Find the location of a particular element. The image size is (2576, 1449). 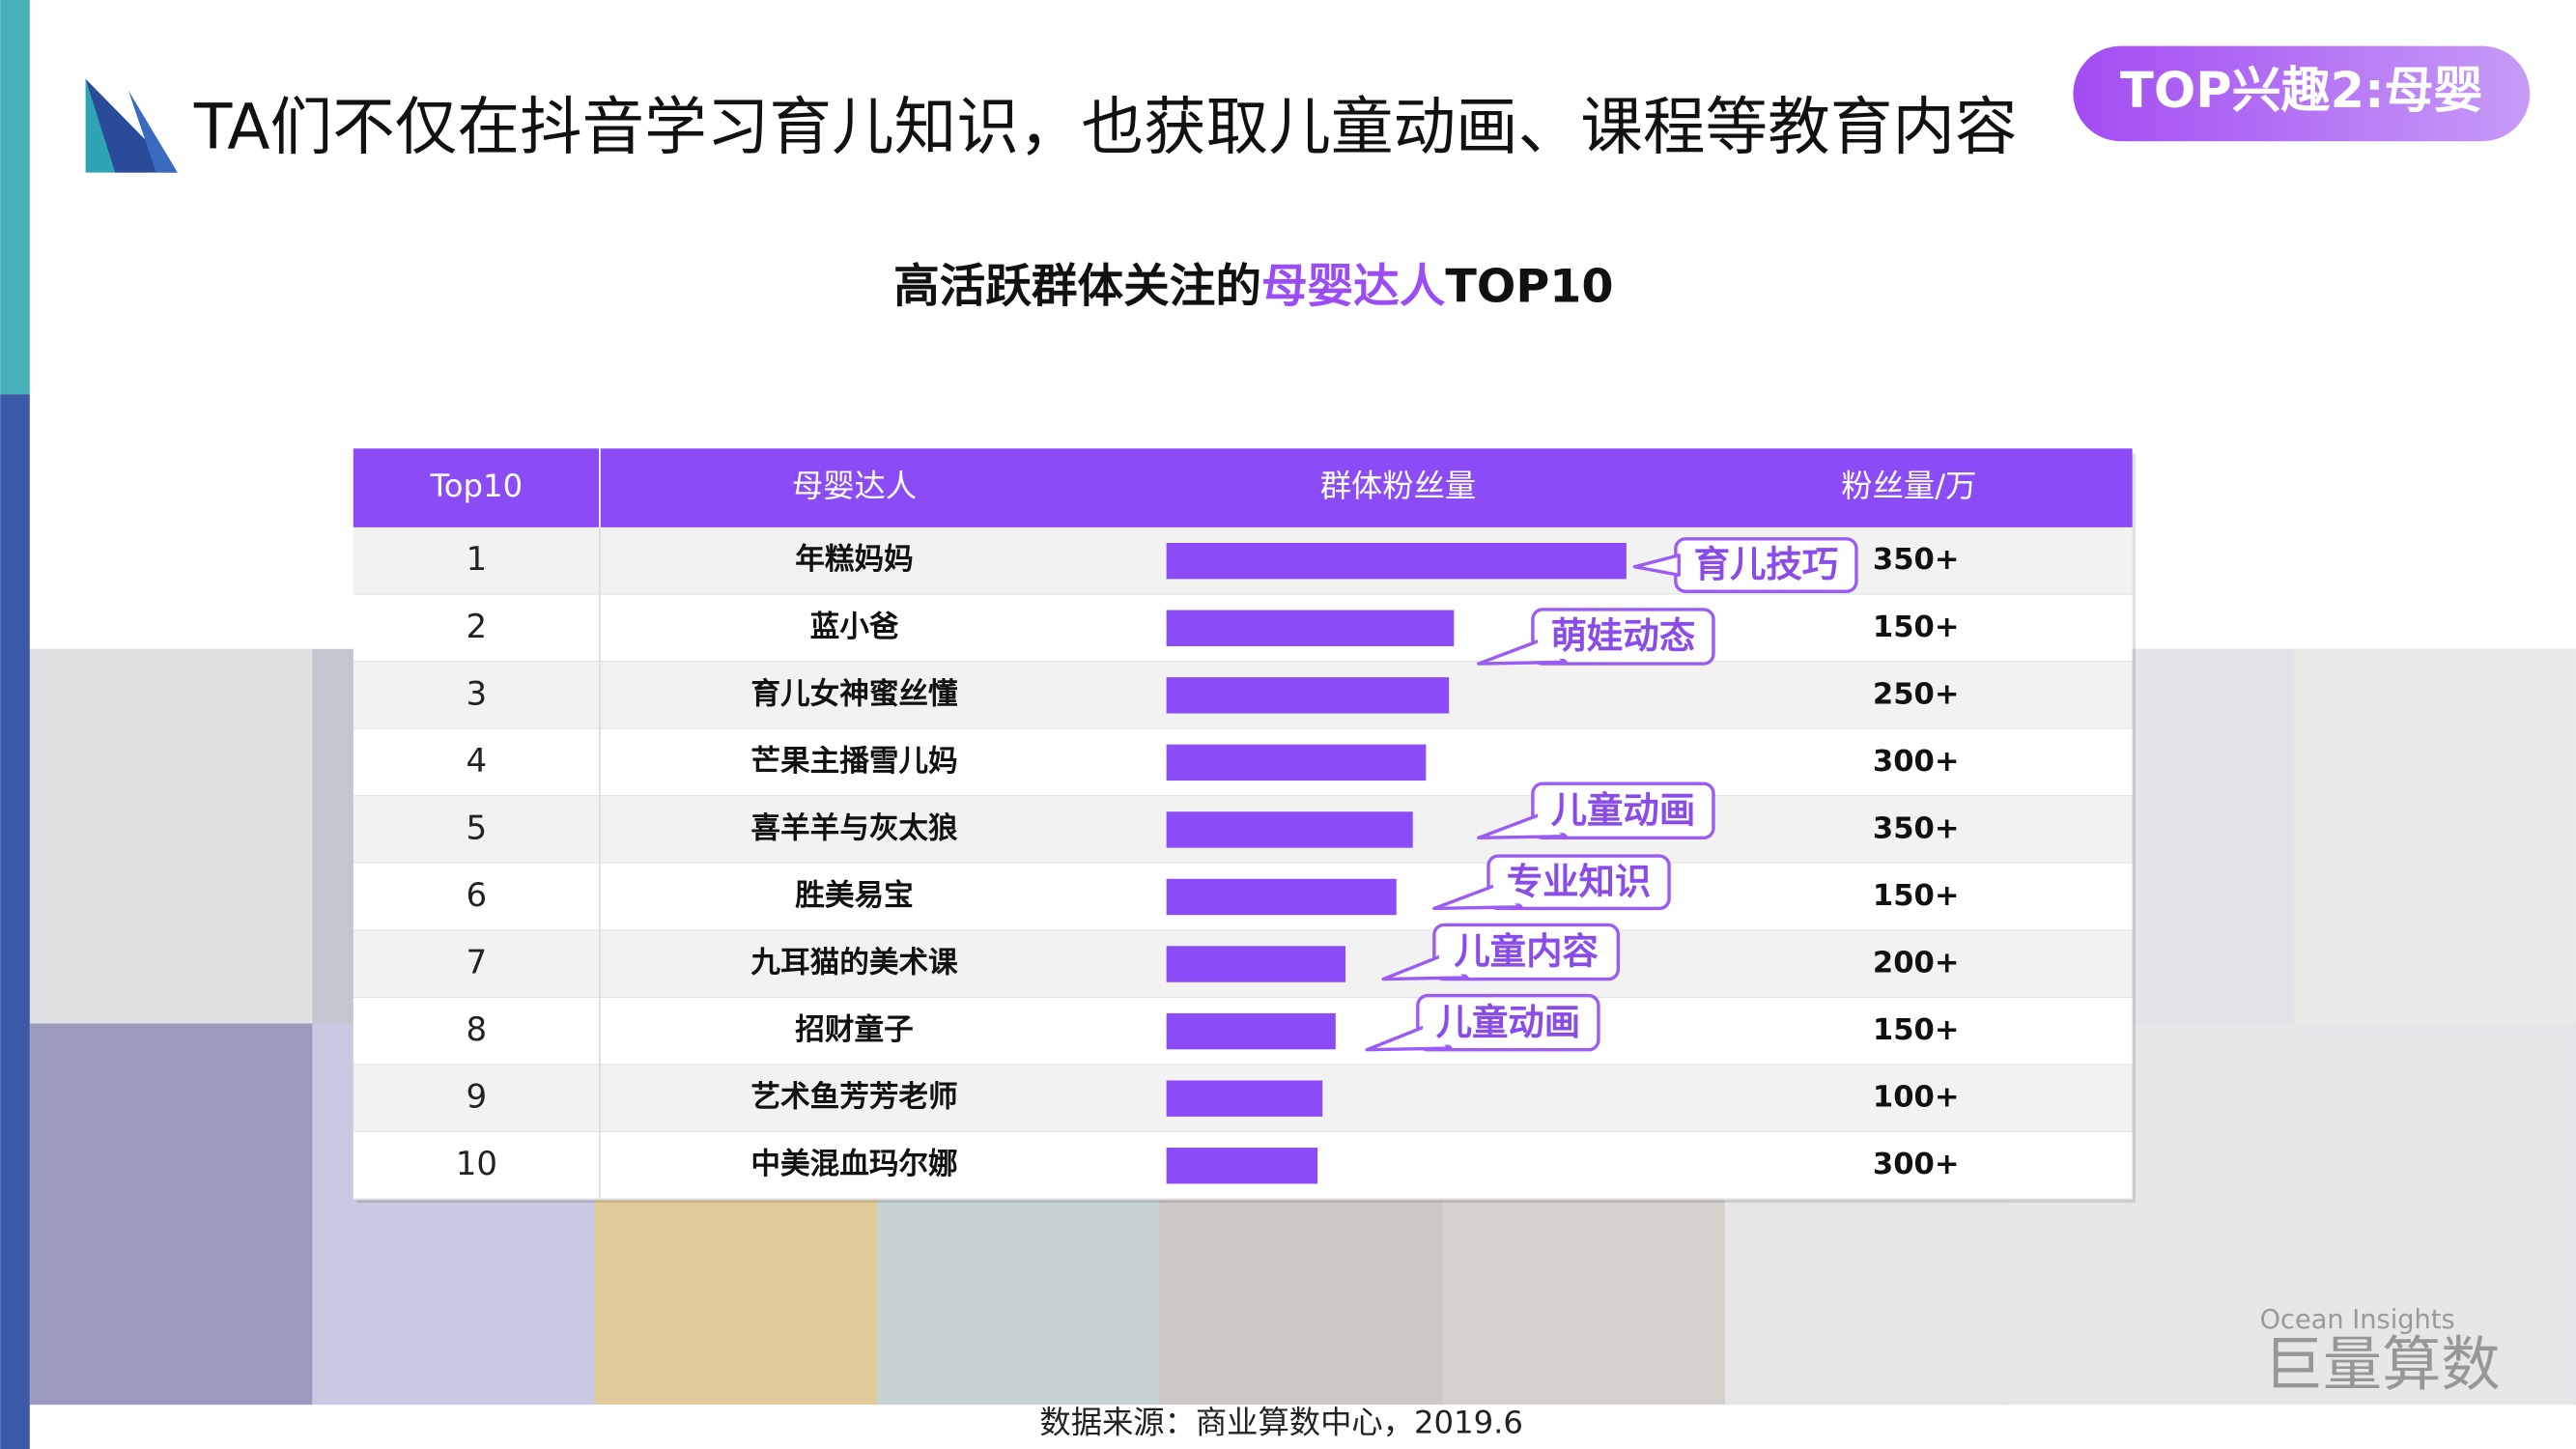

subtitle: 高活跃群体关注的母婴达人TOP10 is located at coordinates (1253, 286).